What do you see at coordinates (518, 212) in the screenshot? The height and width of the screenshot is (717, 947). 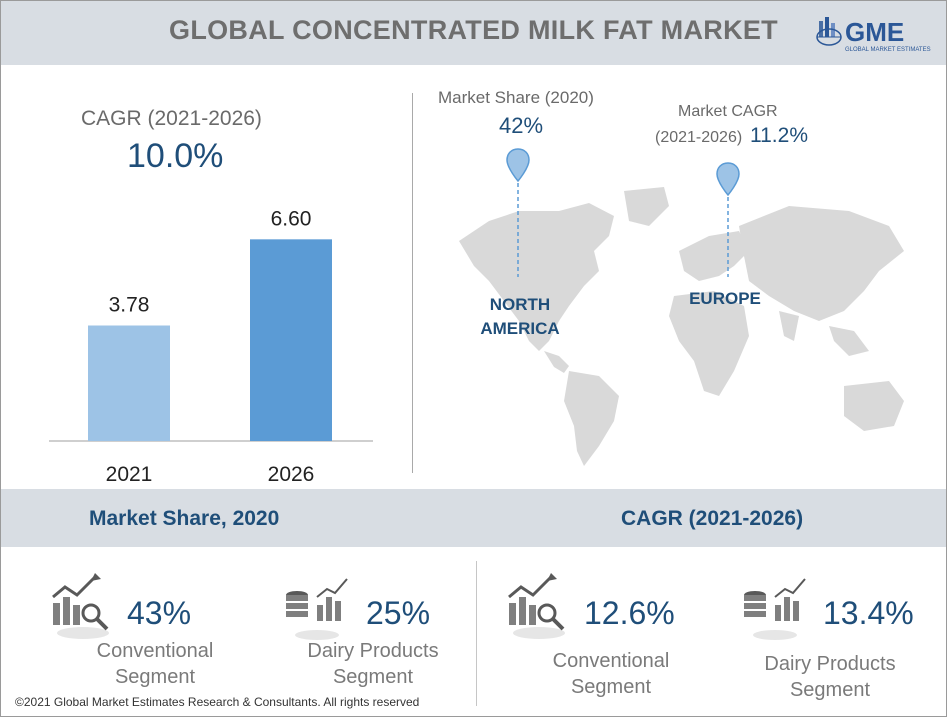 I see `na-pin-icon` at bounding box center [518, 212].